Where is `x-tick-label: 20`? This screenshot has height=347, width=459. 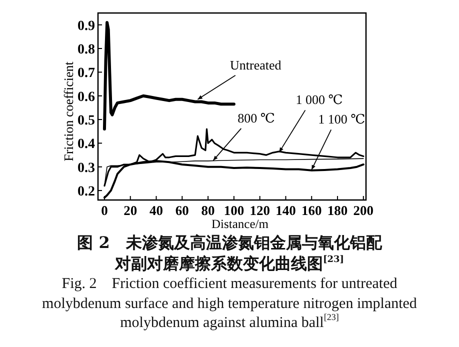
x-tick-label: 20 is located at coordinates (131, 210).